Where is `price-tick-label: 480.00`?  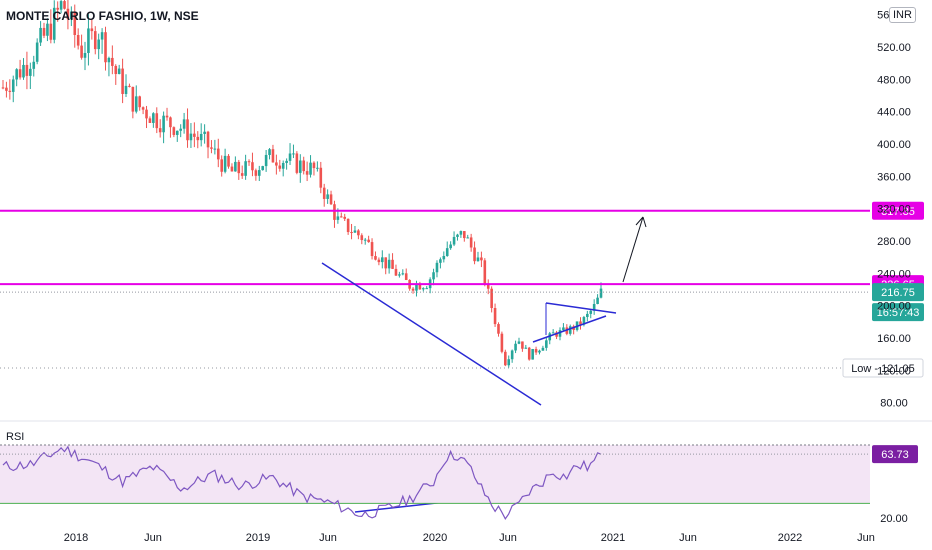 price-tick-label: 480.00 is located at coordinates (894, 80).